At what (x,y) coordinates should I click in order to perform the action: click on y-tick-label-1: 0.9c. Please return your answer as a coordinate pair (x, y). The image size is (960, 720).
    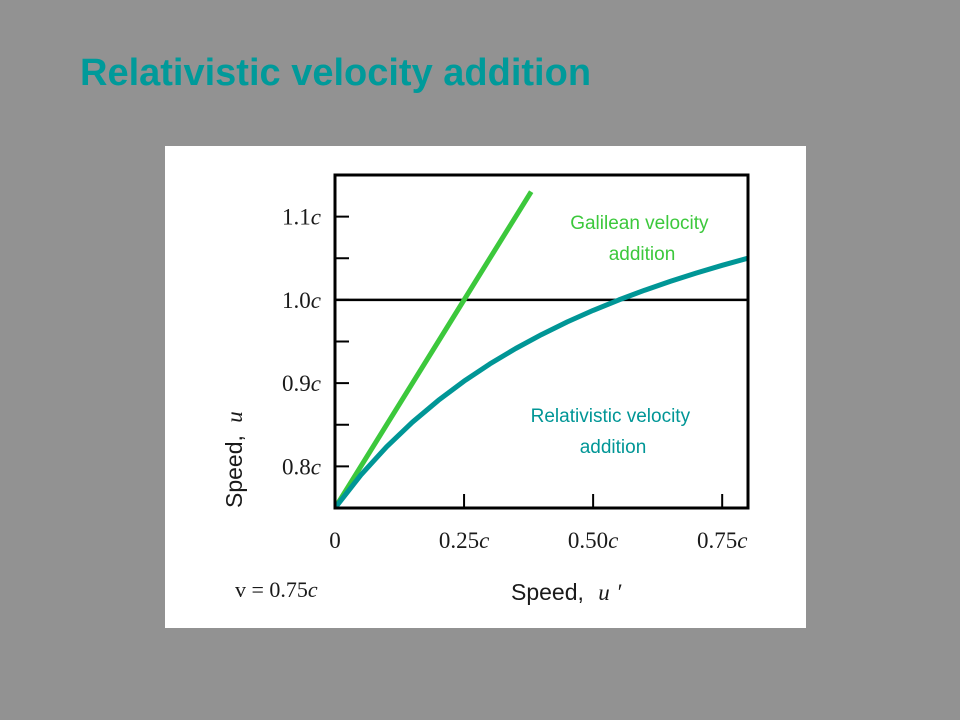
    Looking at the image, I should click on (301, 383).